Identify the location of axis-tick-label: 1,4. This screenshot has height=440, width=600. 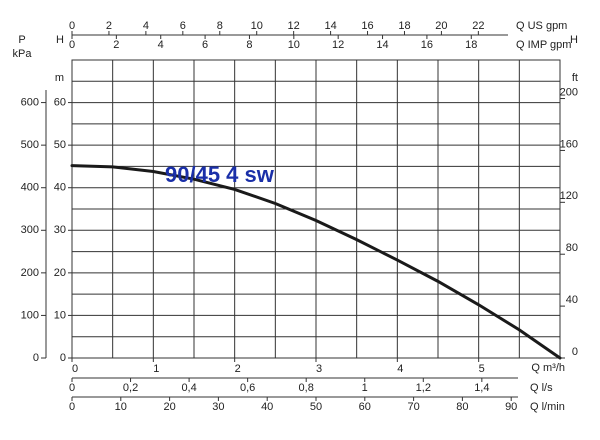
(481, 388).